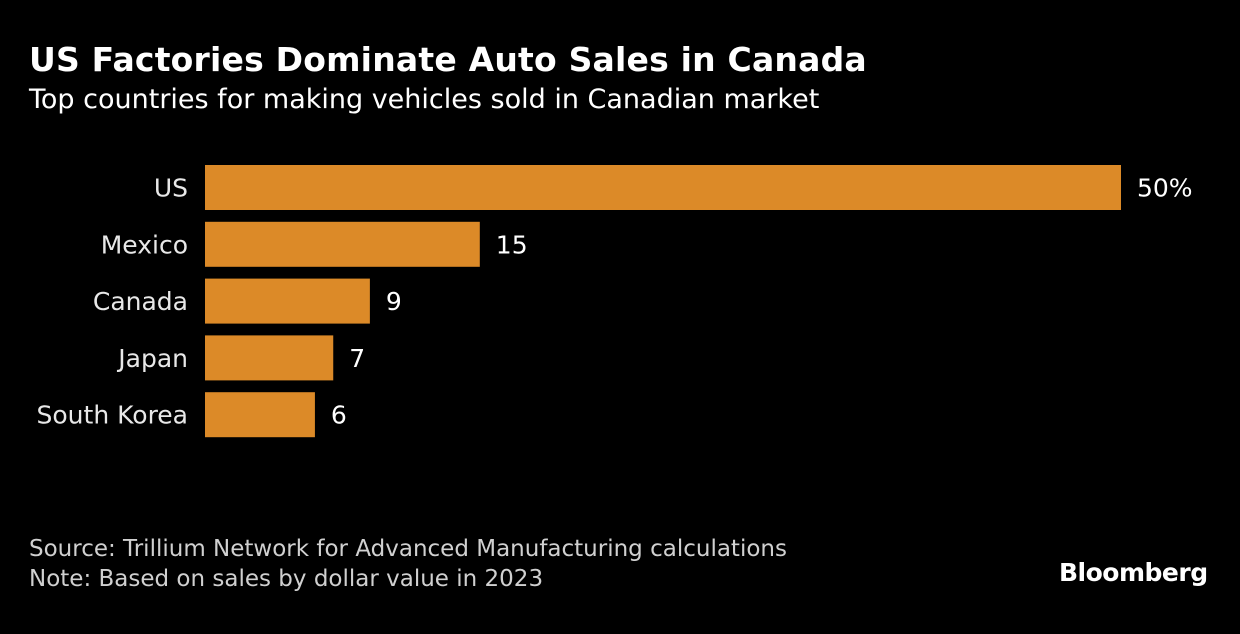  I want to click on bar-japan, so click(269, 358).